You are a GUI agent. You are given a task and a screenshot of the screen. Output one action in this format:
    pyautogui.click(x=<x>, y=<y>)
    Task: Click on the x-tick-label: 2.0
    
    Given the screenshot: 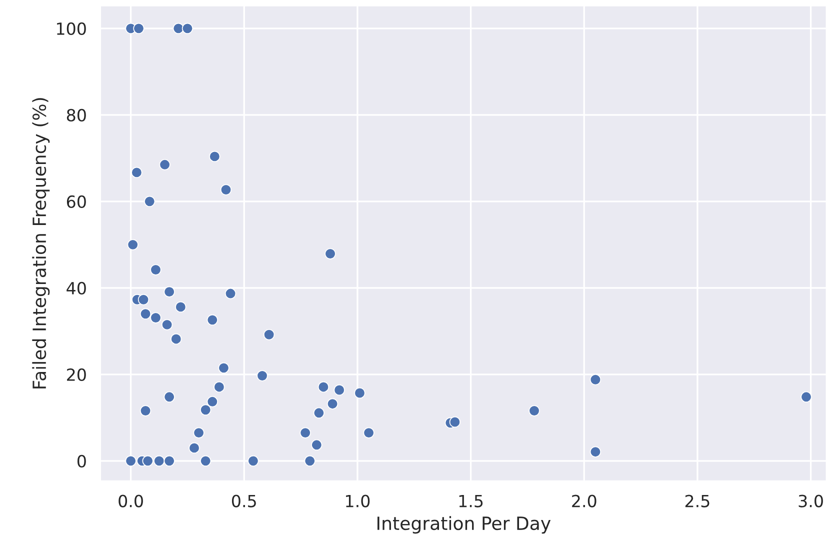 What is the action you would take?
    pyautogui.click(x=584, y=501)
    